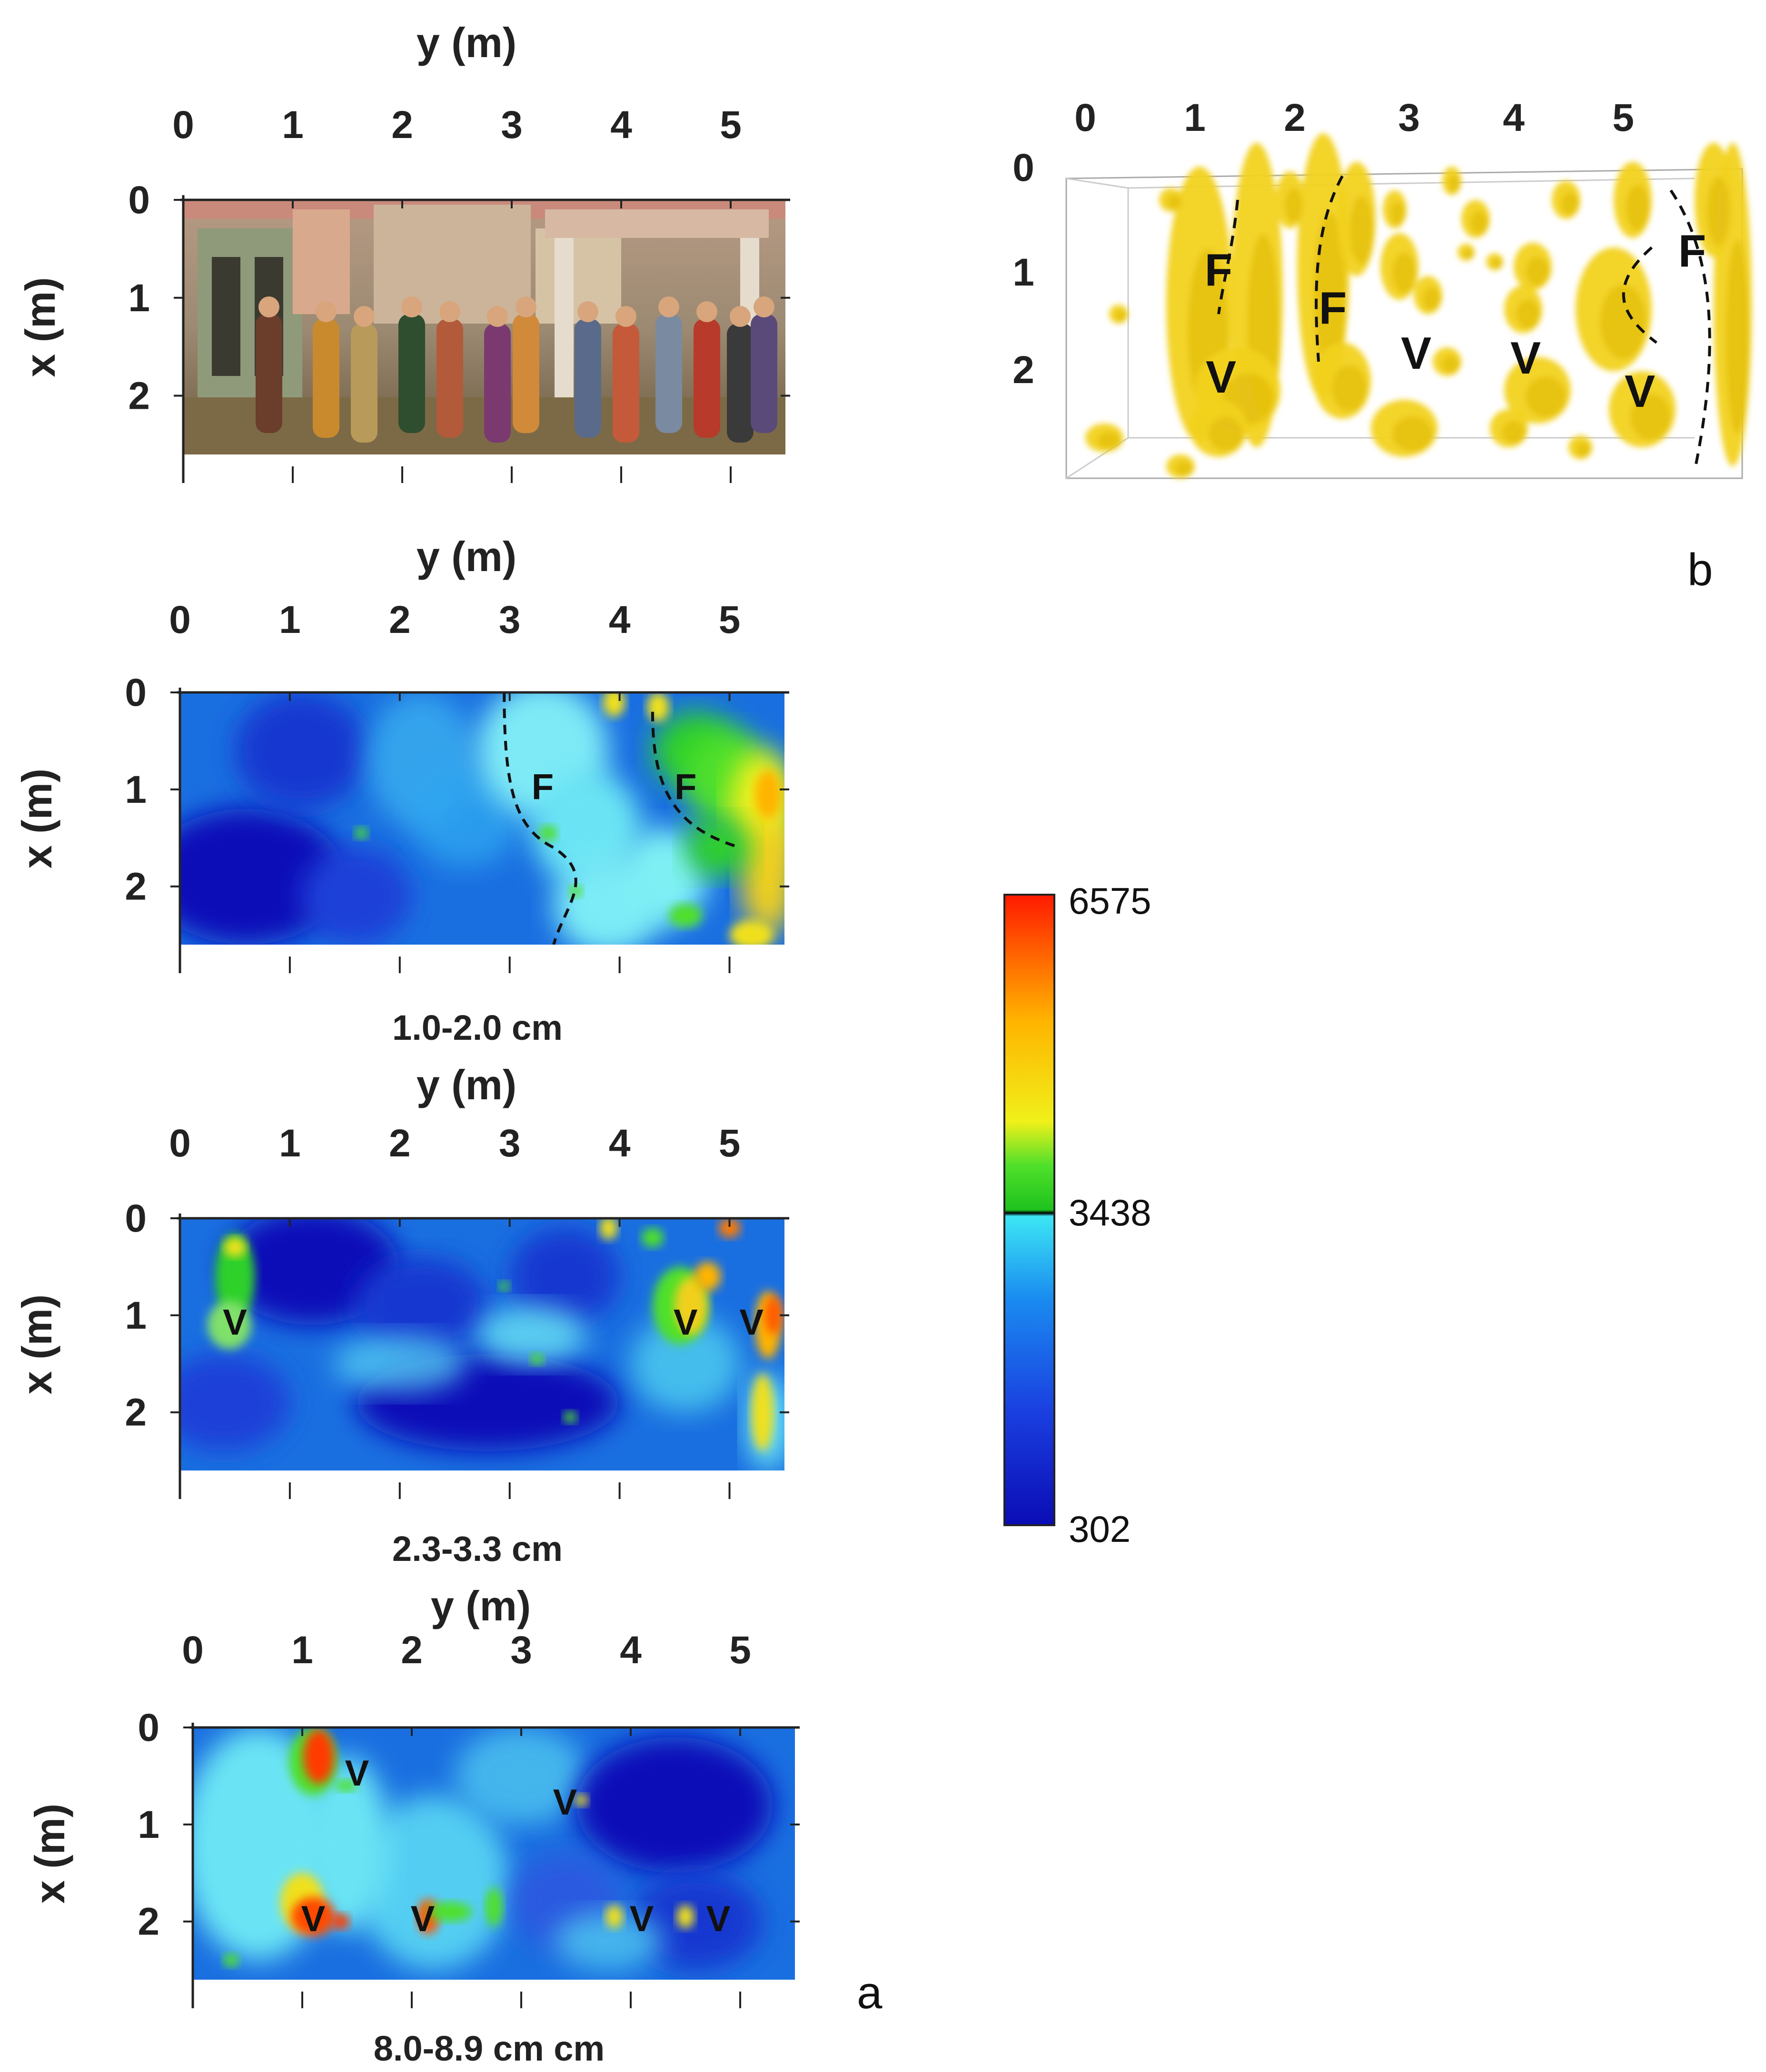 Image resolution: width=1766 pixels, height=2072 pixels. Describe the element at coordinates (477, 1027) in the screenshot. I see `depth-caption: 1.0-2.0 cm` at that location.